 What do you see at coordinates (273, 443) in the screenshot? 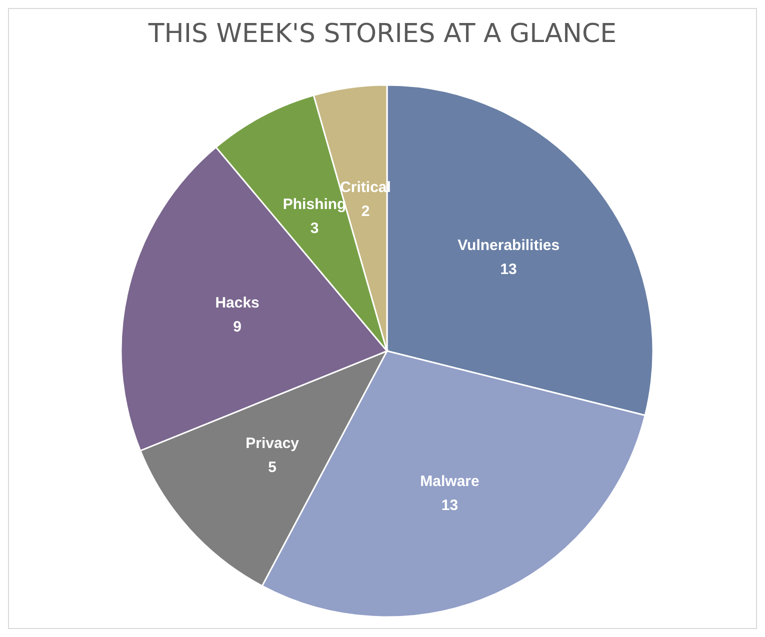
I see `slice-label: Privacy` at bounding box center [273, 443].